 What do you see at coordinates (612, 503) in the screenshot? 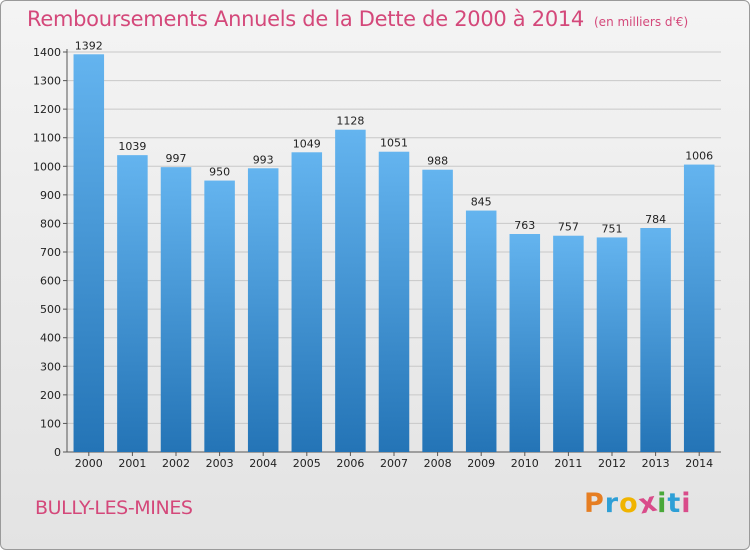
I see `logo-letter: r` at bounding box center [612, 503].